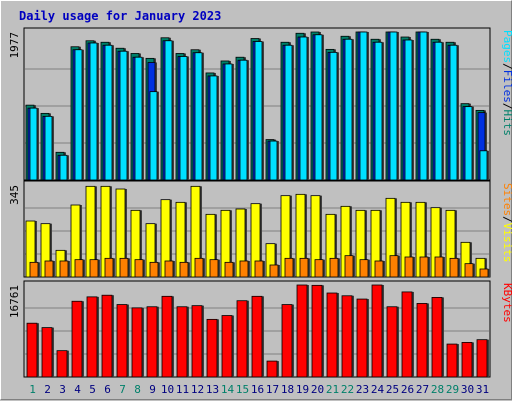  What do you see at coordinates (272, 389) in the screenshot?
I see `day-label-17: 17` at bounding box center [272, 389].